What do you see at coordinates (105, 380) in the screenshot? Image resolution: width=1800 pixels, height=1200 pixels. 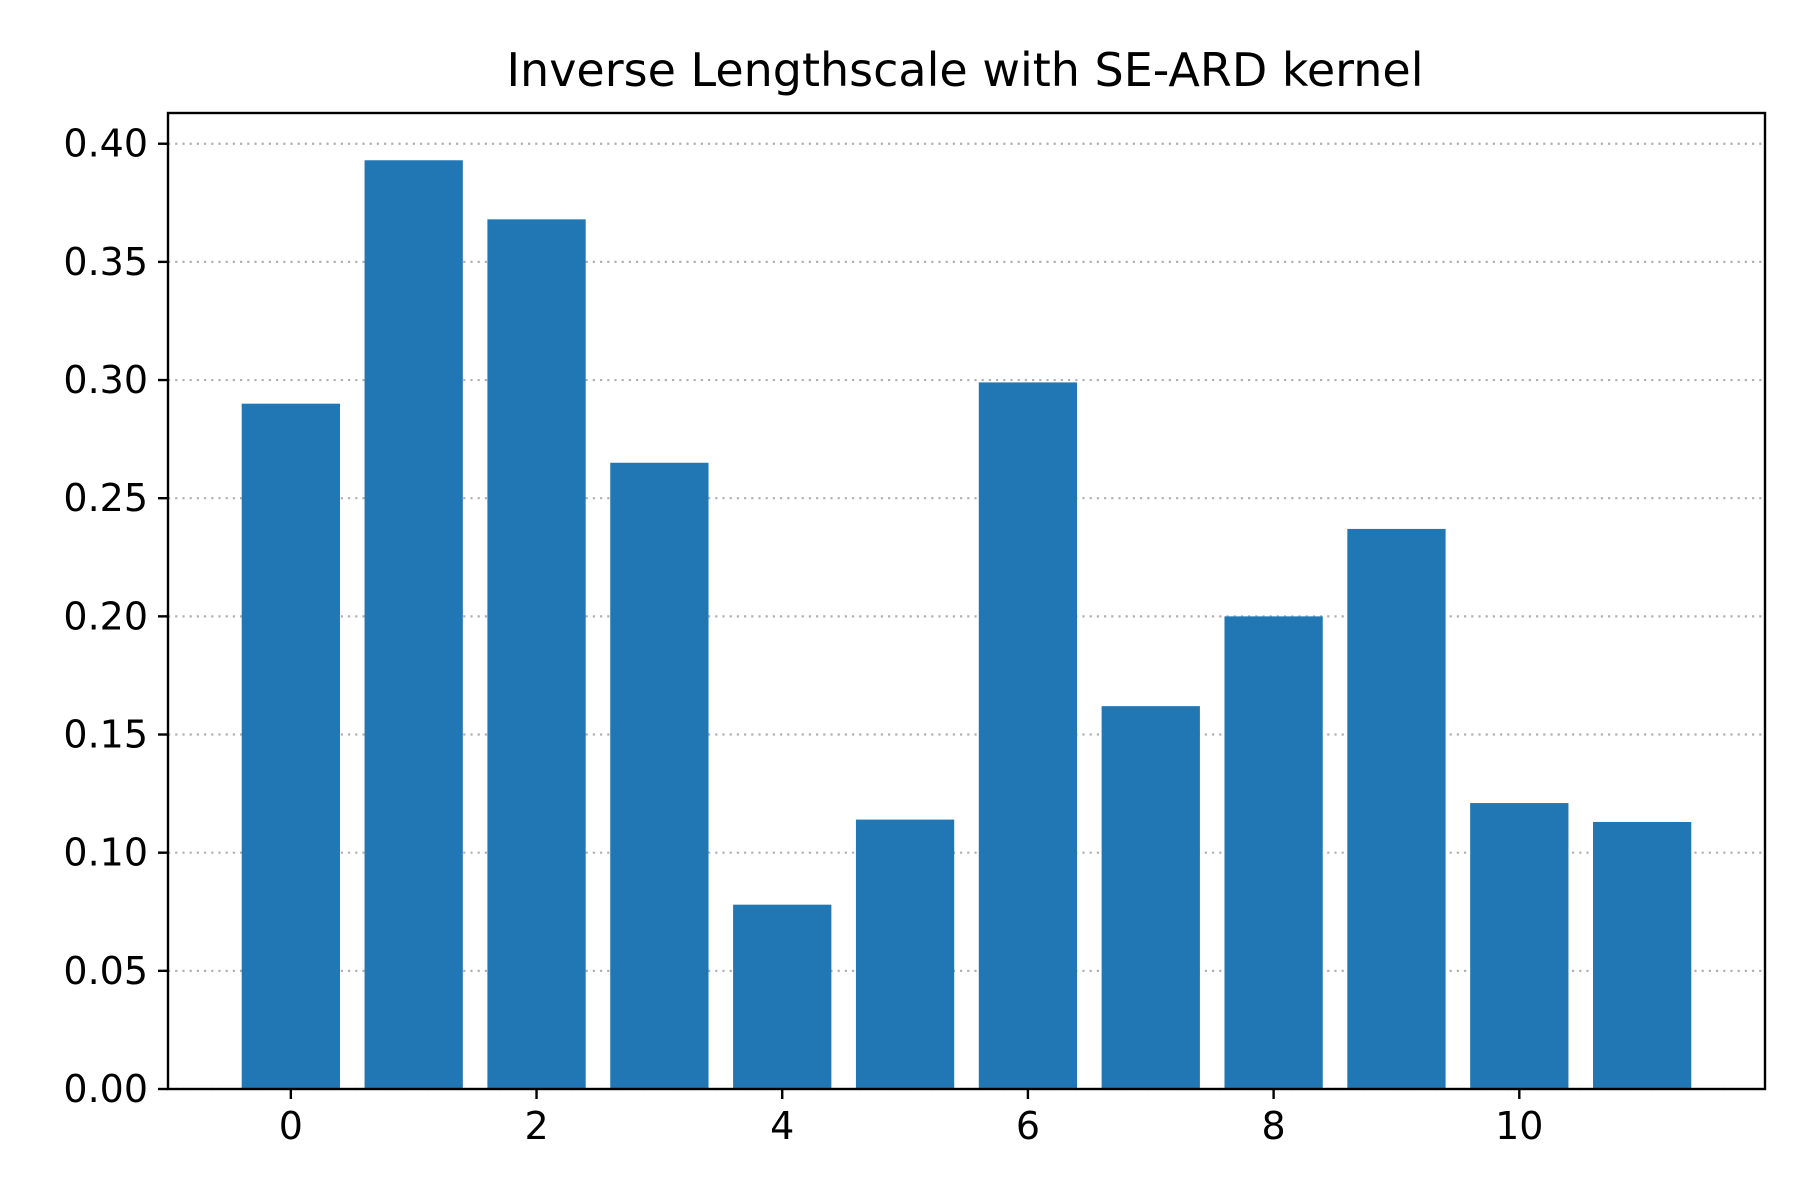 I see `y-tick-label-6: 0.30` at bounding box center [105, 380].